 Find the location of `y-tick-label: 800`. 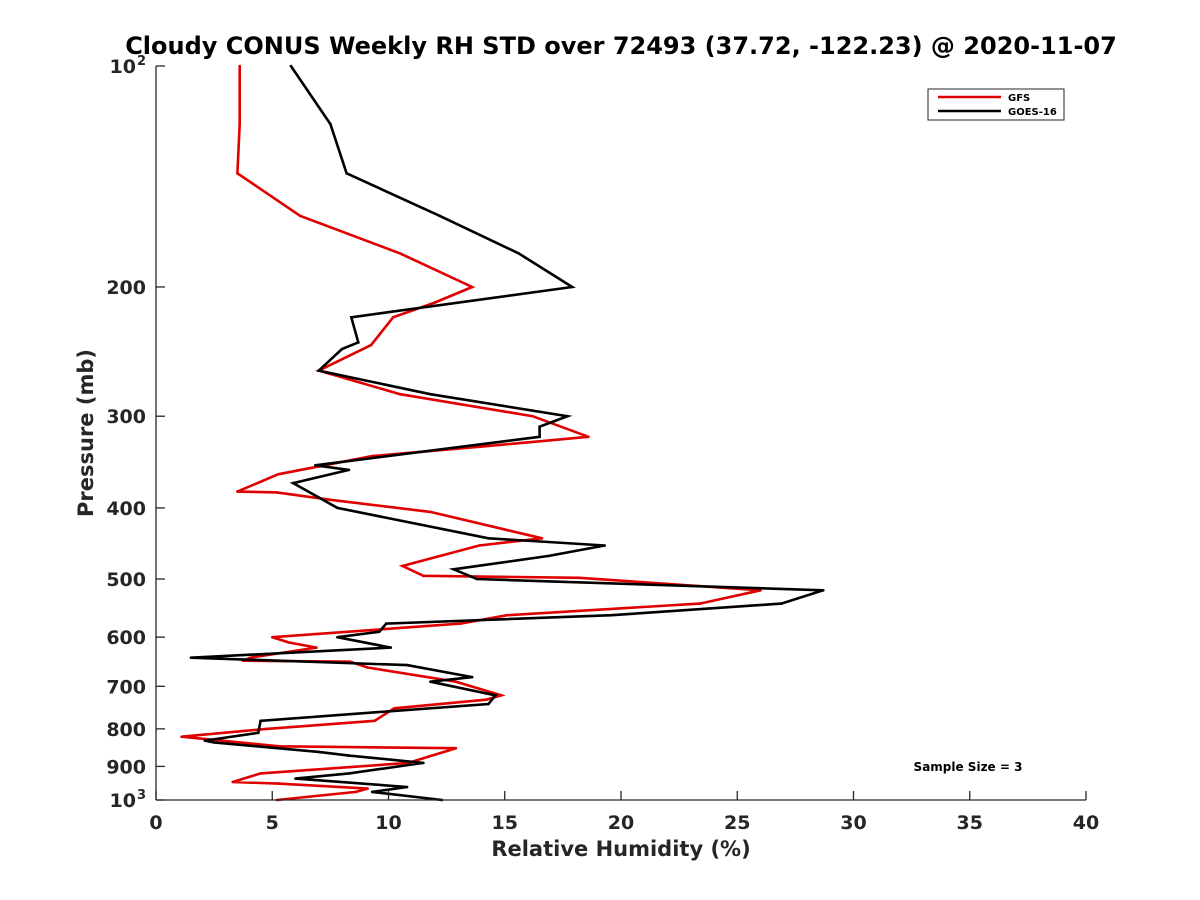

y-tick-label: 800 is located at coordinates (126, 730).